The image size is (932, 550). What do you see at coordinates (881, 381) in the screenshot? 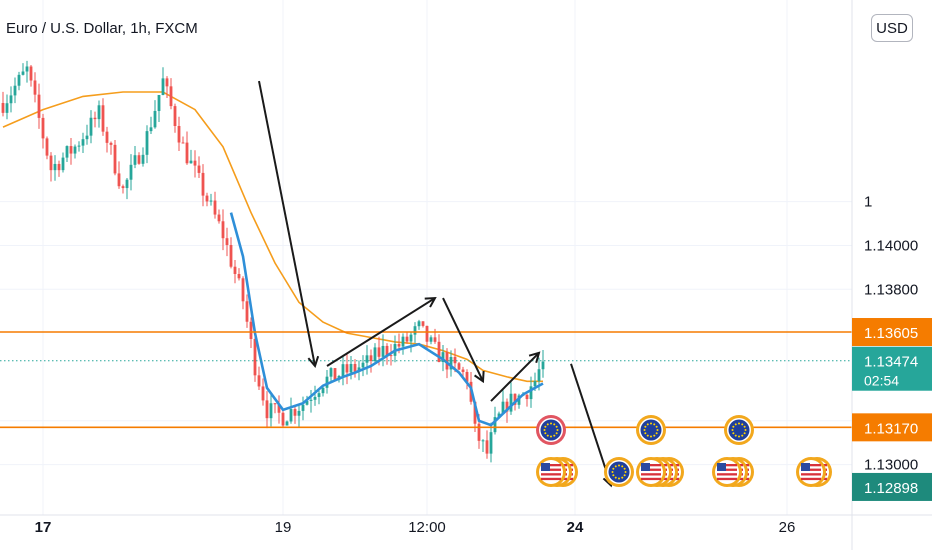
I see `current-price-tag-countdown: 02:54` at bounding box center [881, 381].